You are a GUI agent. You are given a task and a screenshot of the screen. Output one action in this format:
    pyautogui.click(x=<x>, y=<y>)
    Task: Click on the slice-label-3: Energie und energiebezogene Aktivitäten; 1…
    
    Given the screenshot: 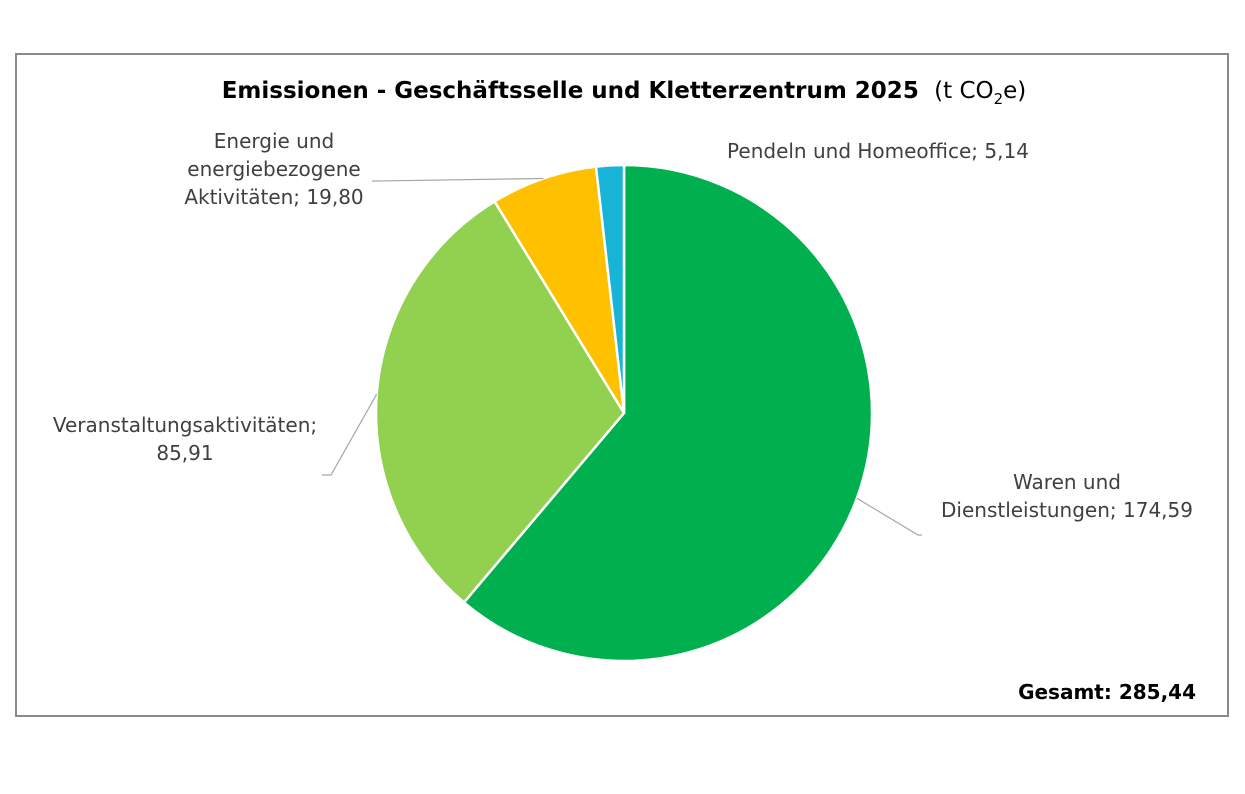 What is the action you would take?
    pyautogui.click(x=273, y=169)
    